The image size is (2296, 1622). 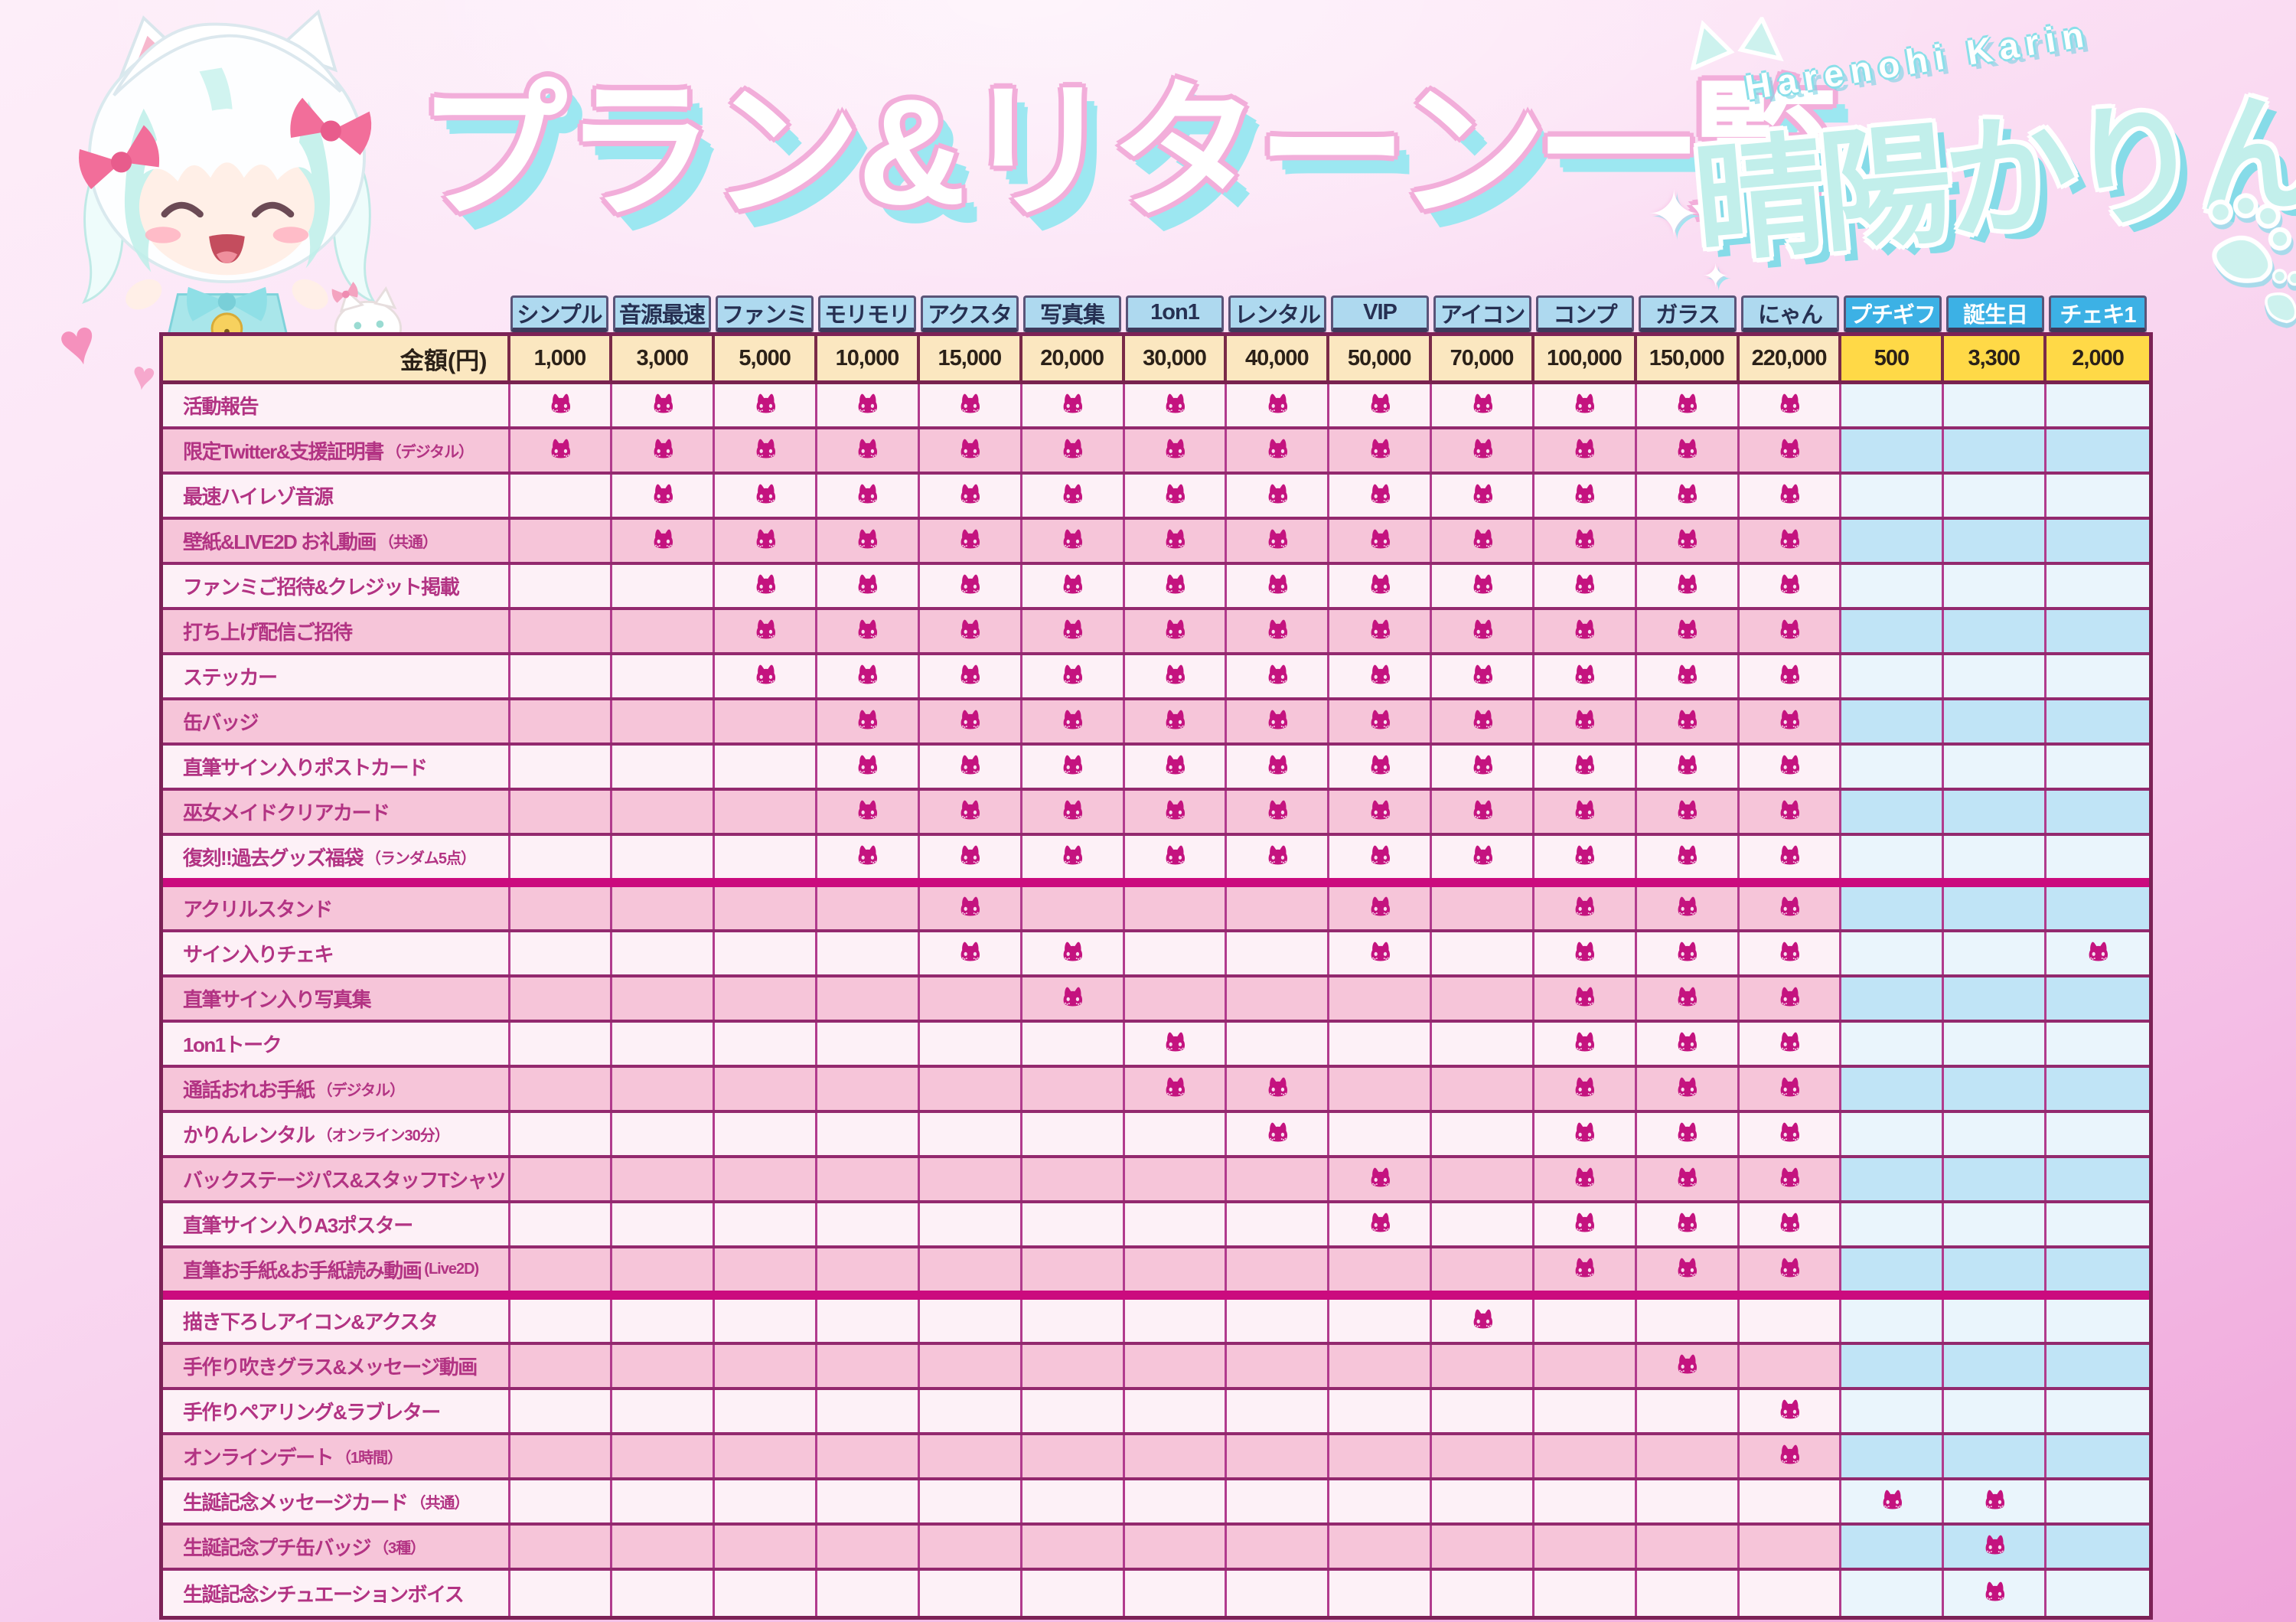 I want to click on table-row: アクリルスタンド, so click(x=1156, y=909).